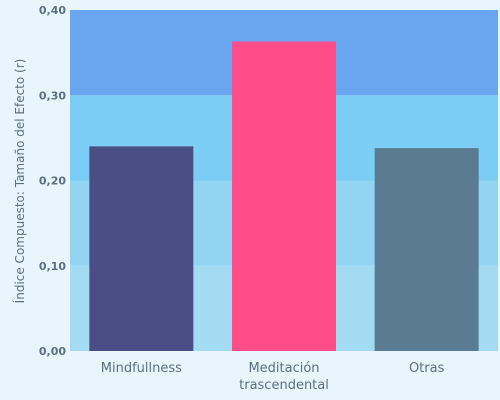 This screenshot has width=500, height=400. Describe the element at coordinates (284, 377) in the screenshot. I see `x-tick-label-1: Meditación trascendental` at that location.